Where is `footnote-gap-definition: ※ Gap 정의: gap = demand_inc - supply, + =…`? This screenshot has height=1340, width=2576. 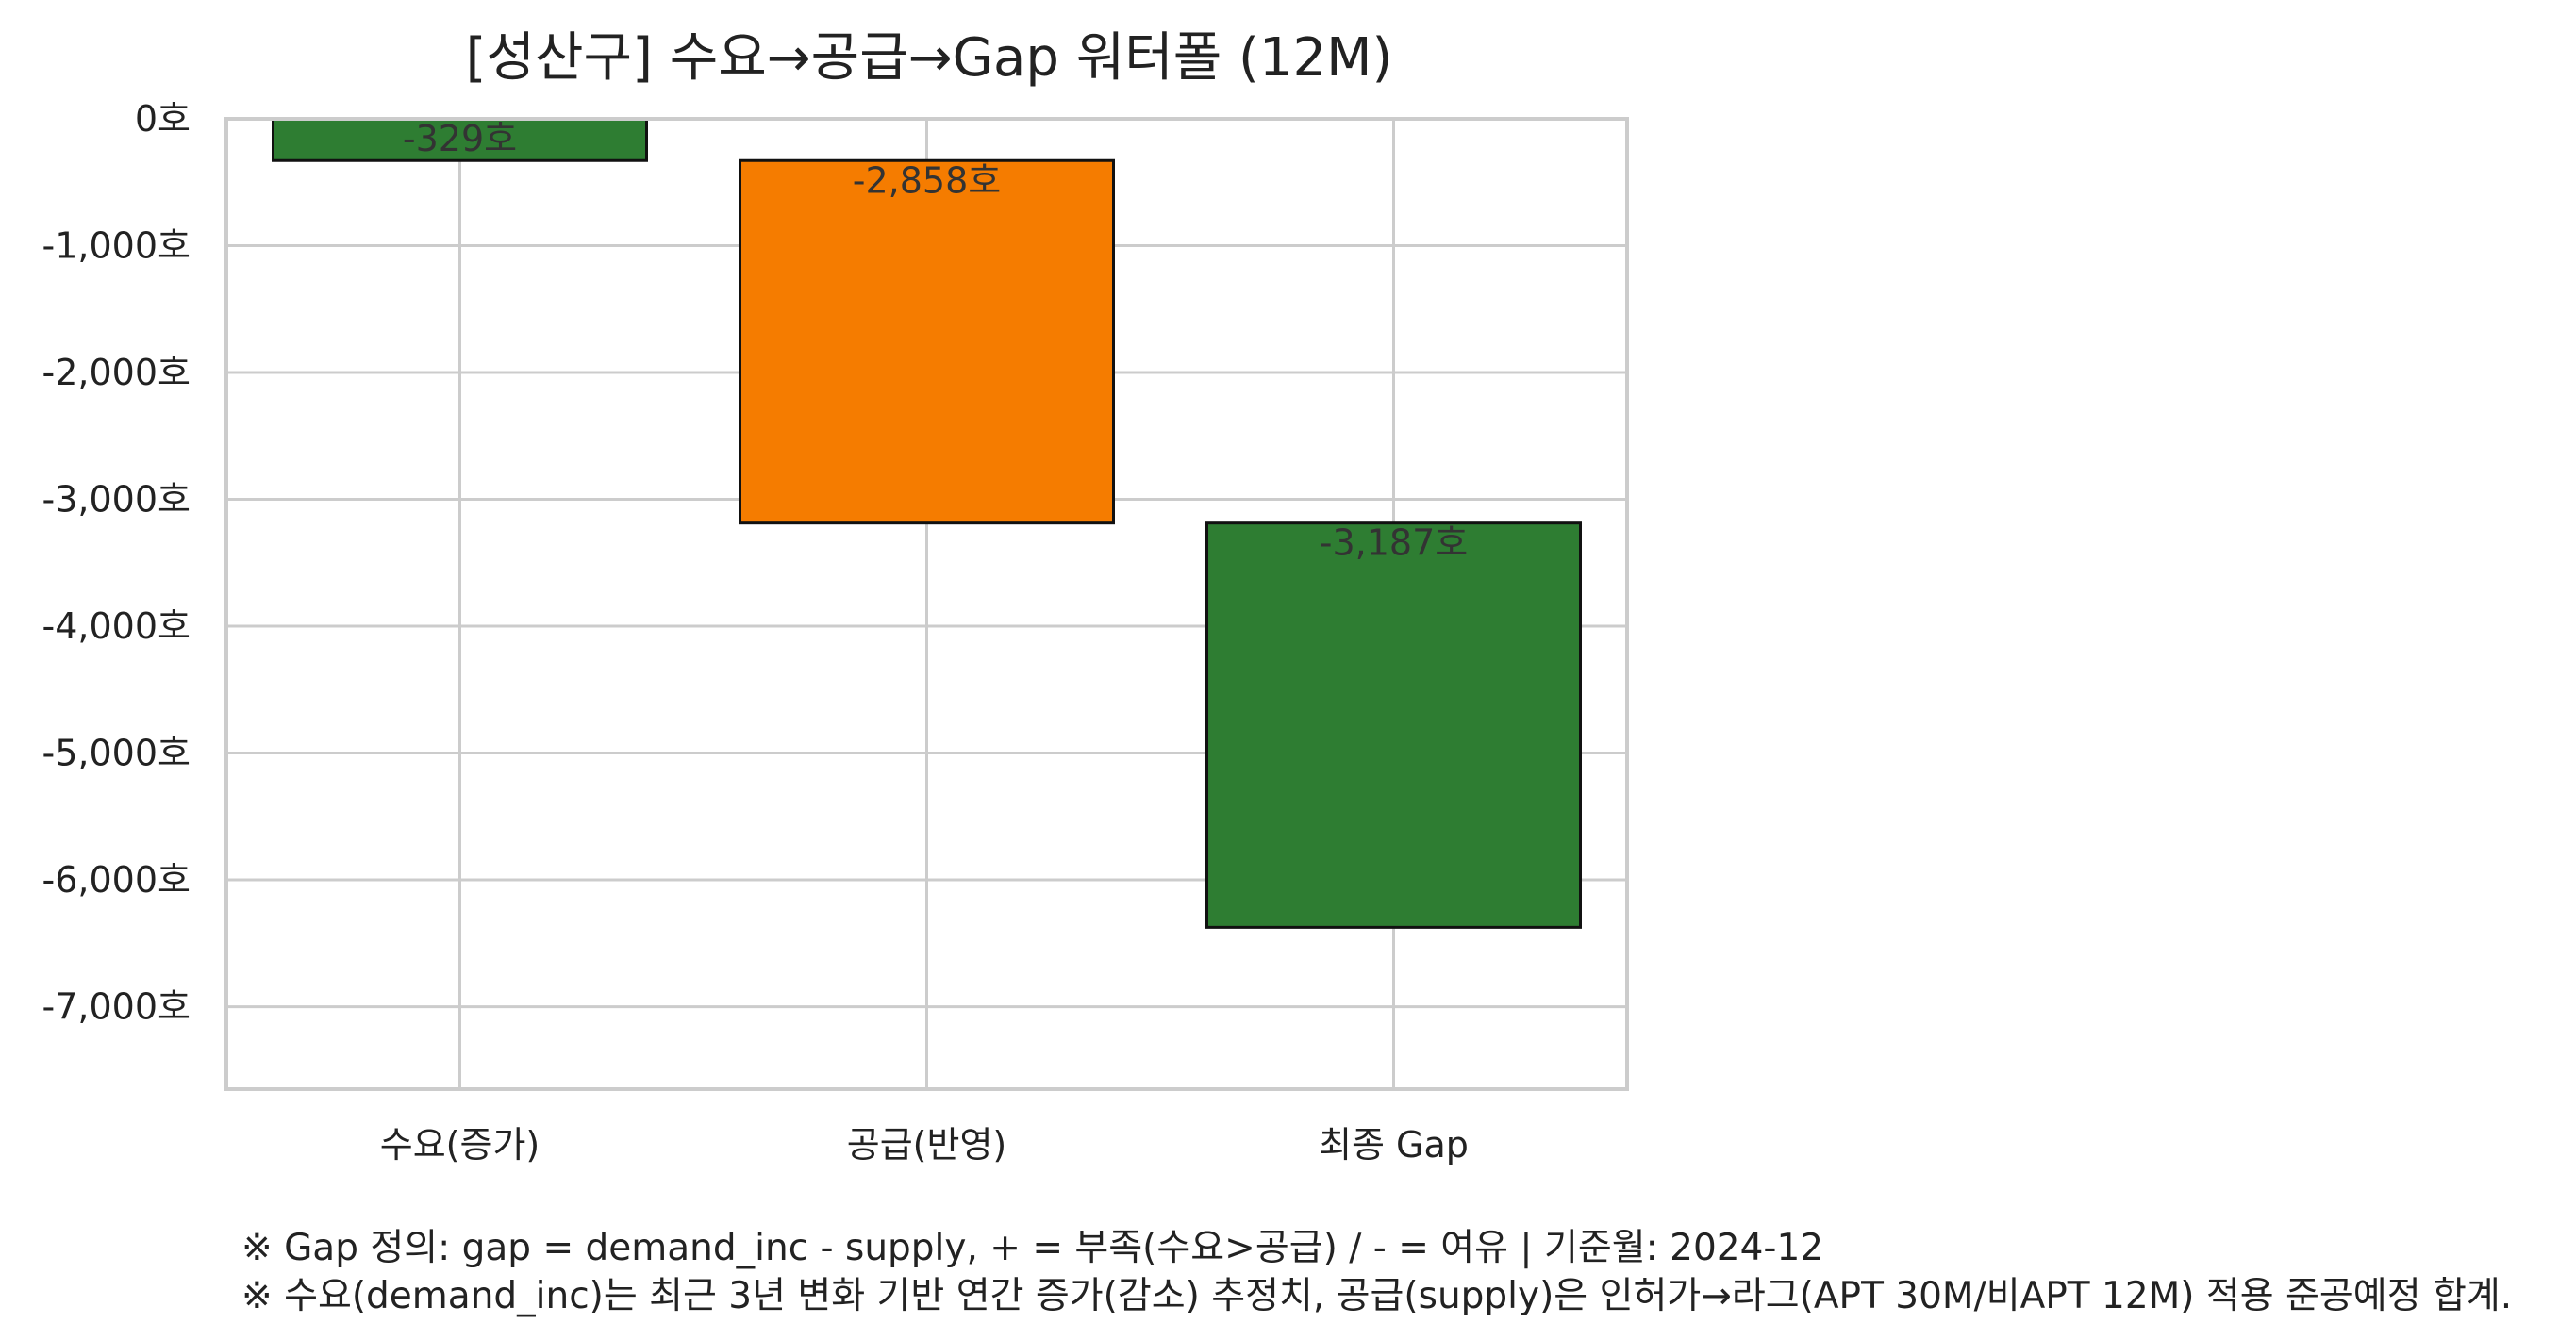 footnote-gap-definition: ※ Gap 정의: gap = demand_inc - supply, + =… is located at coordinates (1032, 1248).